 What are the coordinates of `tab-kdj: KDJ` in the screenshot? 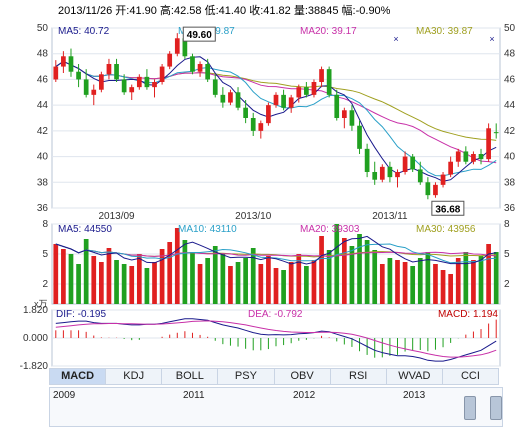 It's located at (134, 376).